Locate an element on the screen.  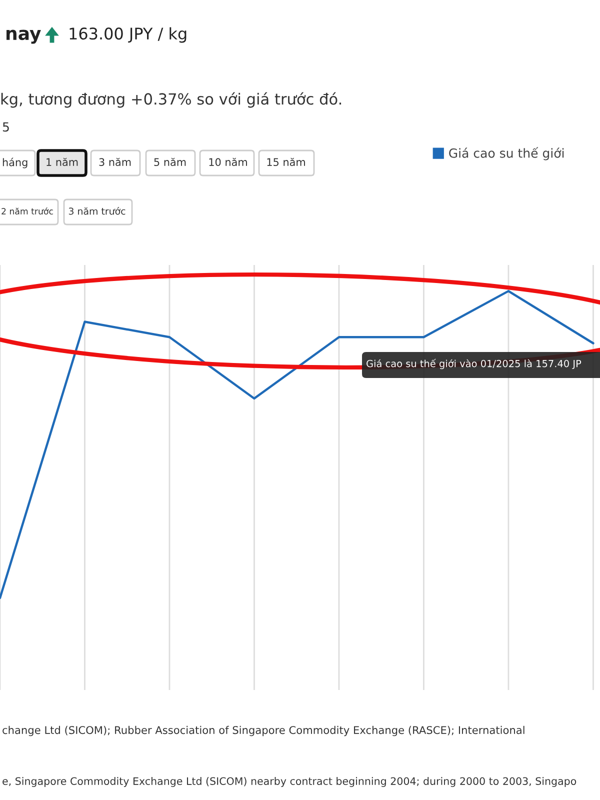
text: 2 năm trước is located at coordinates (27, 210).